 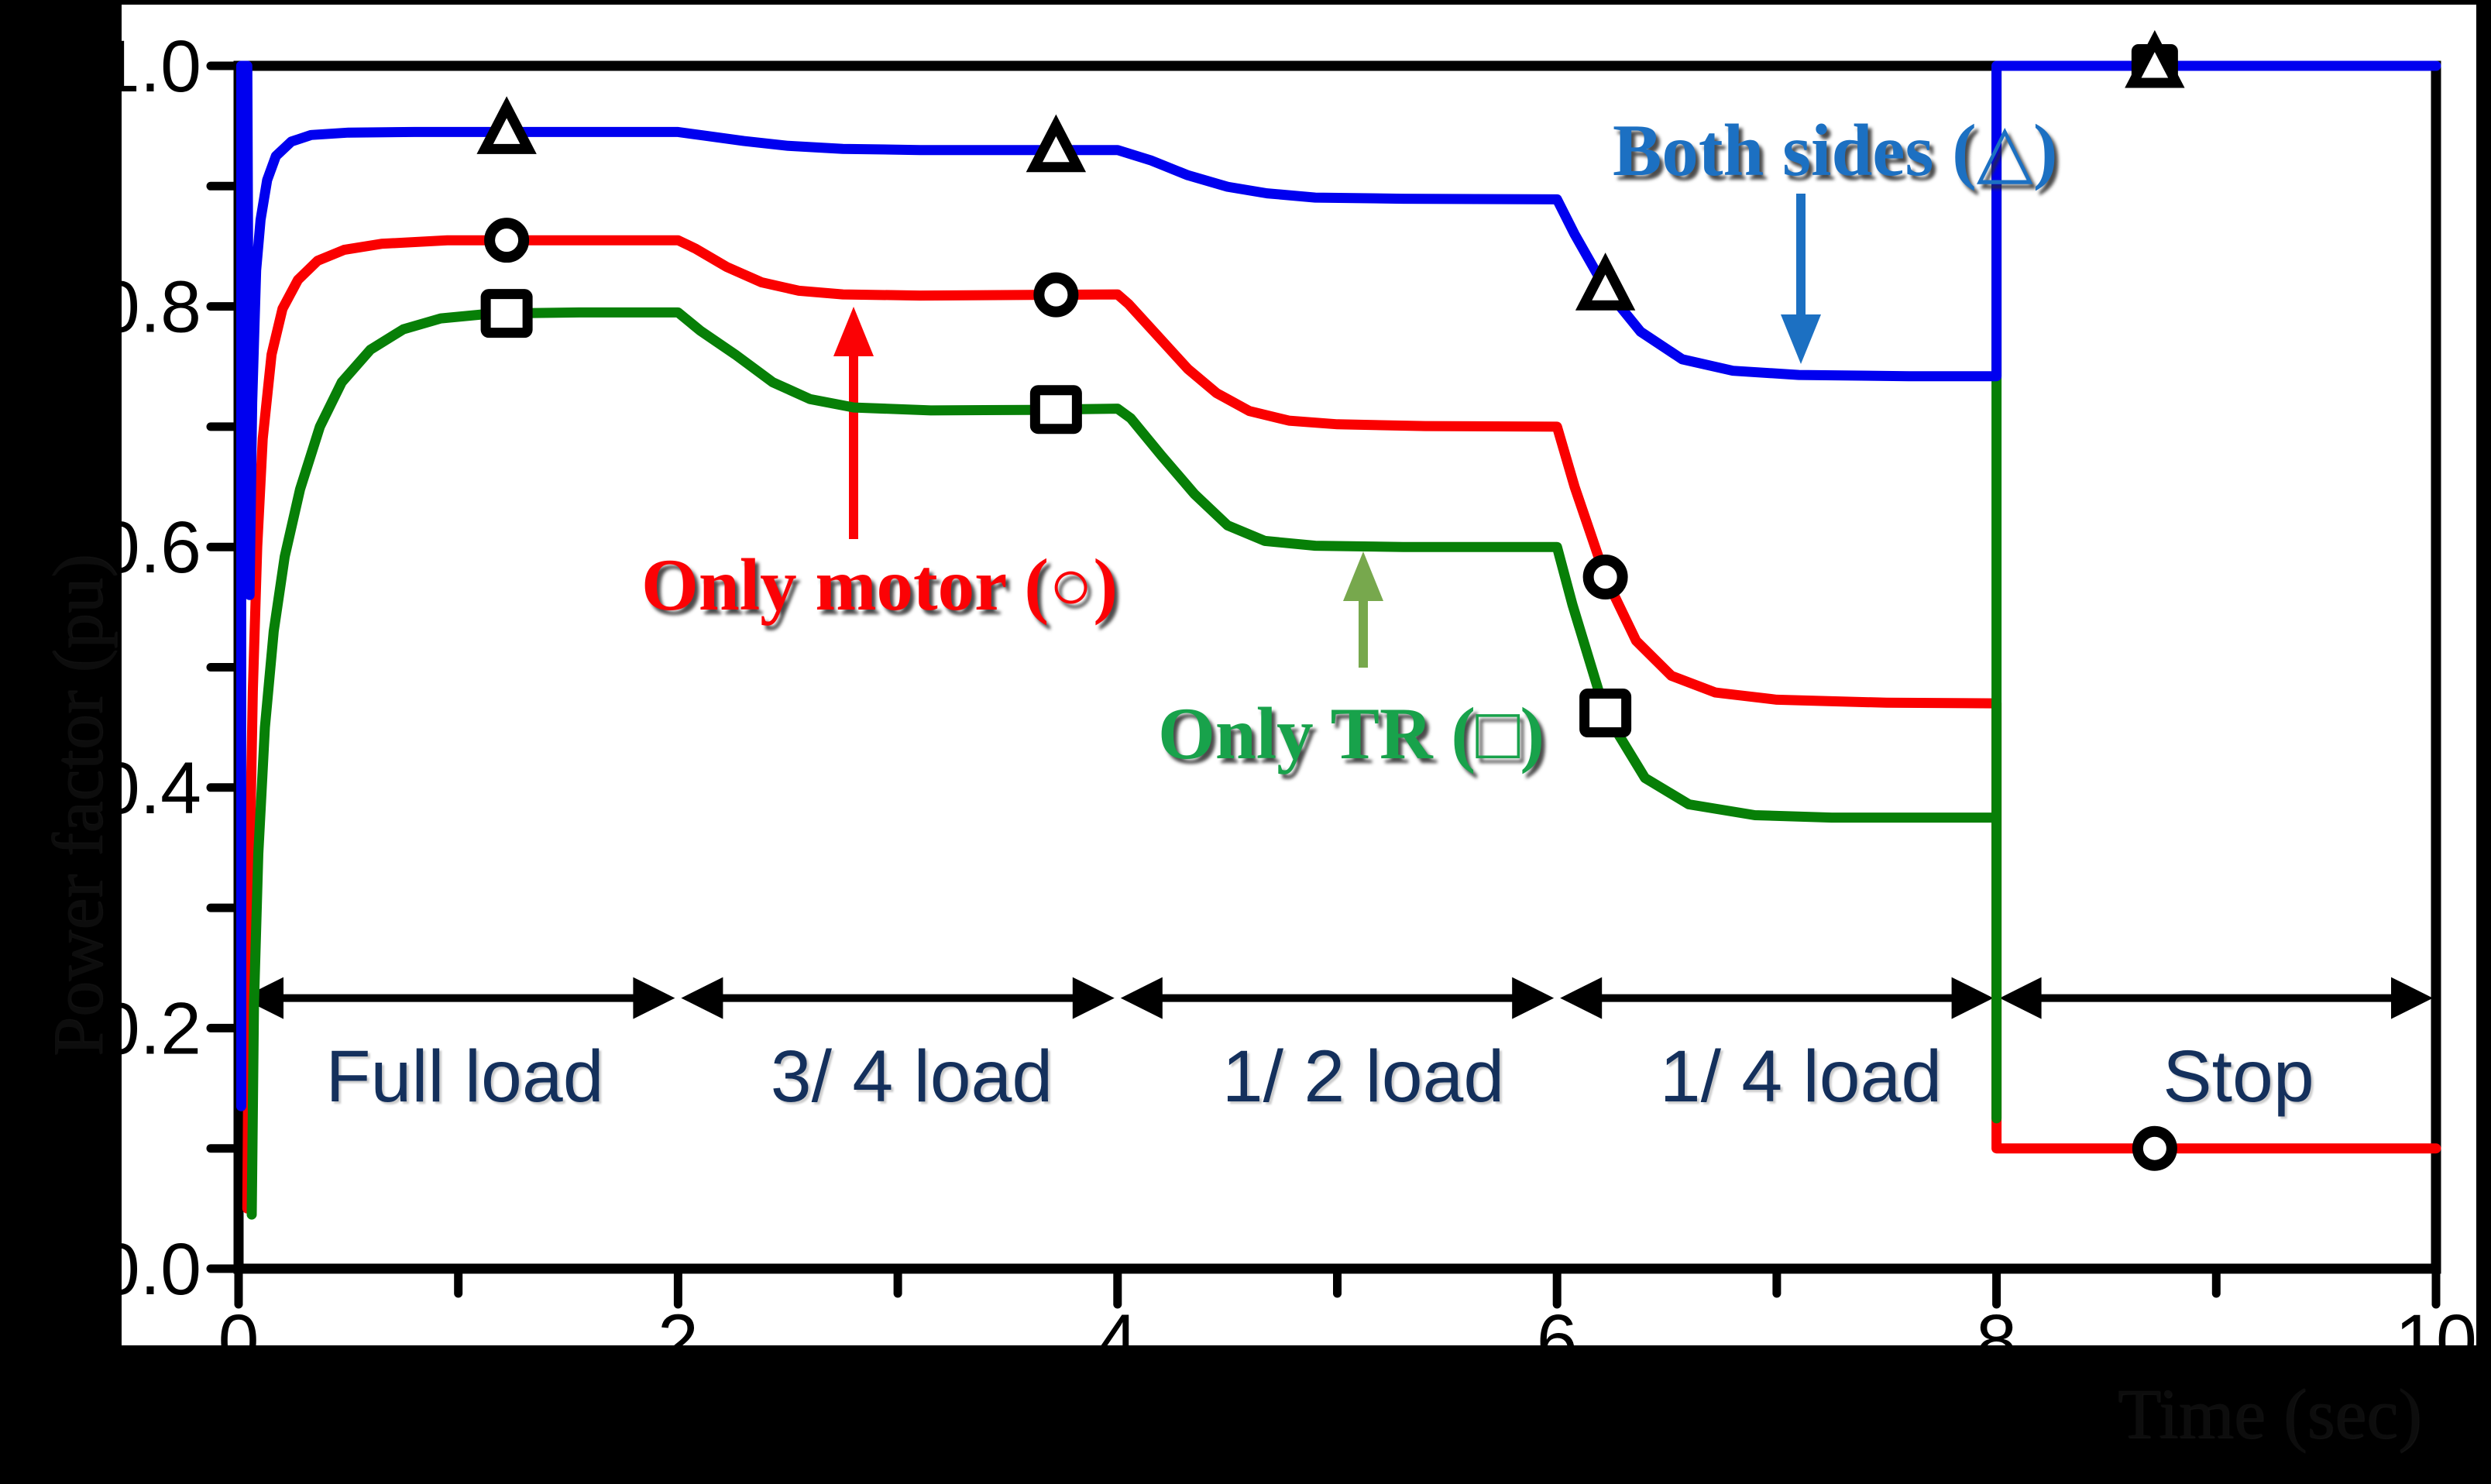 What do you see at coordinates (150, 548) in the screenshot?
I see `y-tick-label: 0.6` at bounding box center [150, 548].